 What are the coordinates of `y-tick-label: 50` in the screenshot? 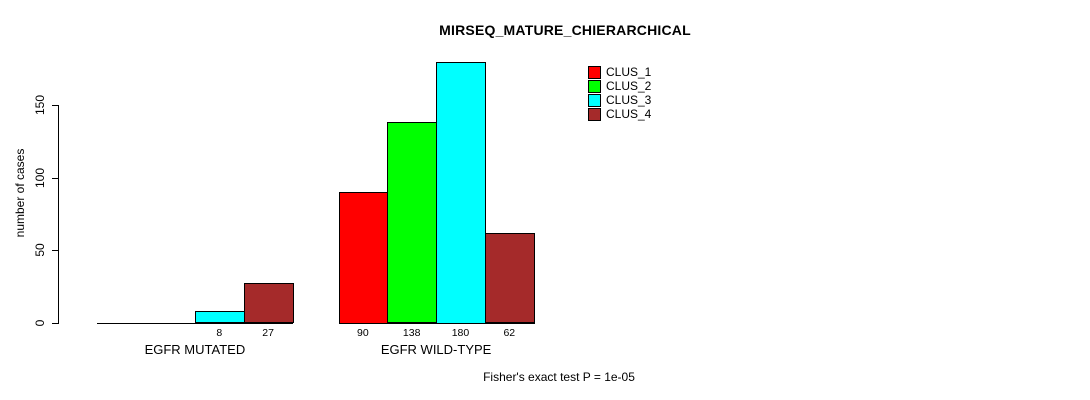 It's located at (40, 250).